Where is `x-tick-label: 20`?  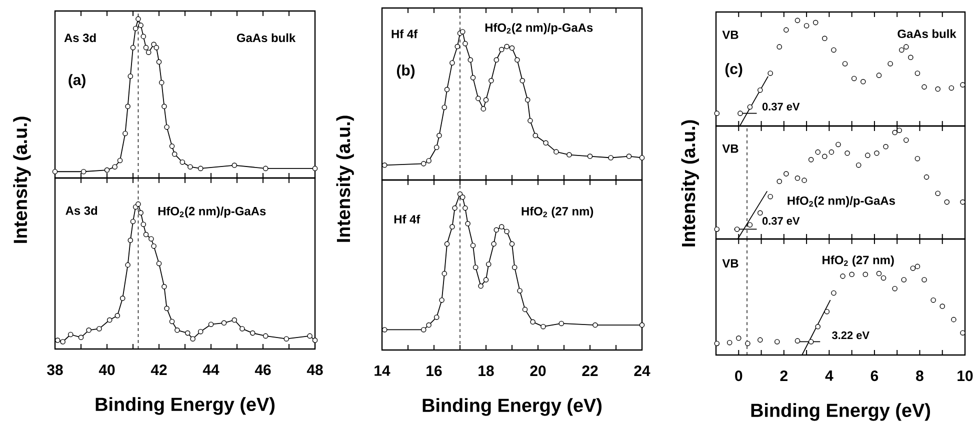 x-tick-label: 20 is located at coordinates (538, 370).